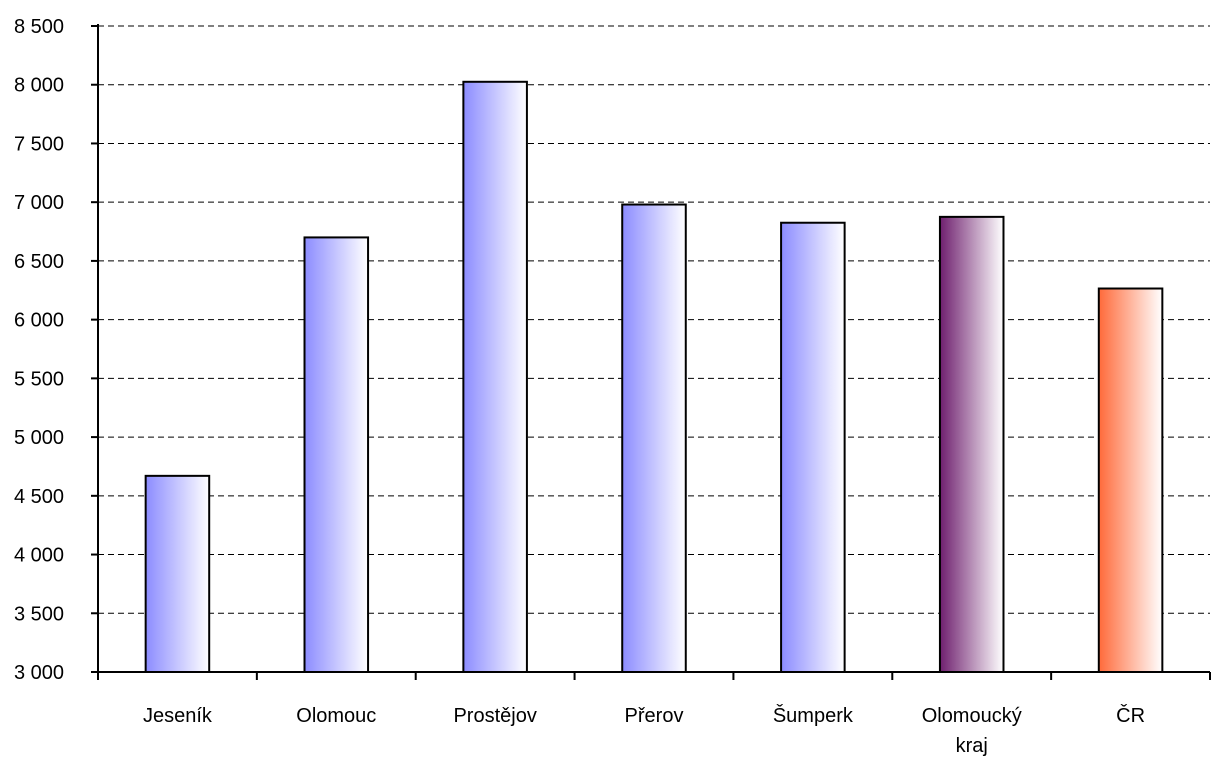 Image resolution: width=1214 pixels, height=762 pixels. What do you see at coordinates (178, 716) in the screenshot?
I see `x-tick-label: Jeseník` at bounding box center [178, 716].